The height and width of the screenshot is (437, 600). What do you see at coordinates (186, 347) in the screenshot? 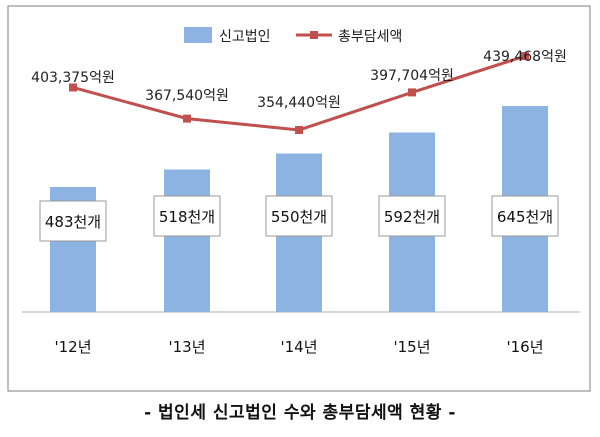
I see `x-tick-1: '13년` at bounding box center [186, 347].